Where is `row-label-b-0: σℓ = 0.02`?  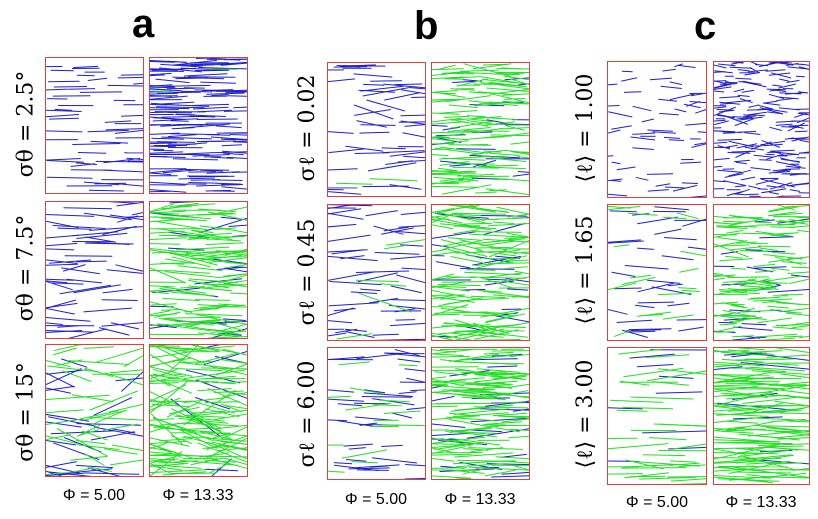
row-label-b-0: σℓ = 0.02 is located at coordinates (307, 128).